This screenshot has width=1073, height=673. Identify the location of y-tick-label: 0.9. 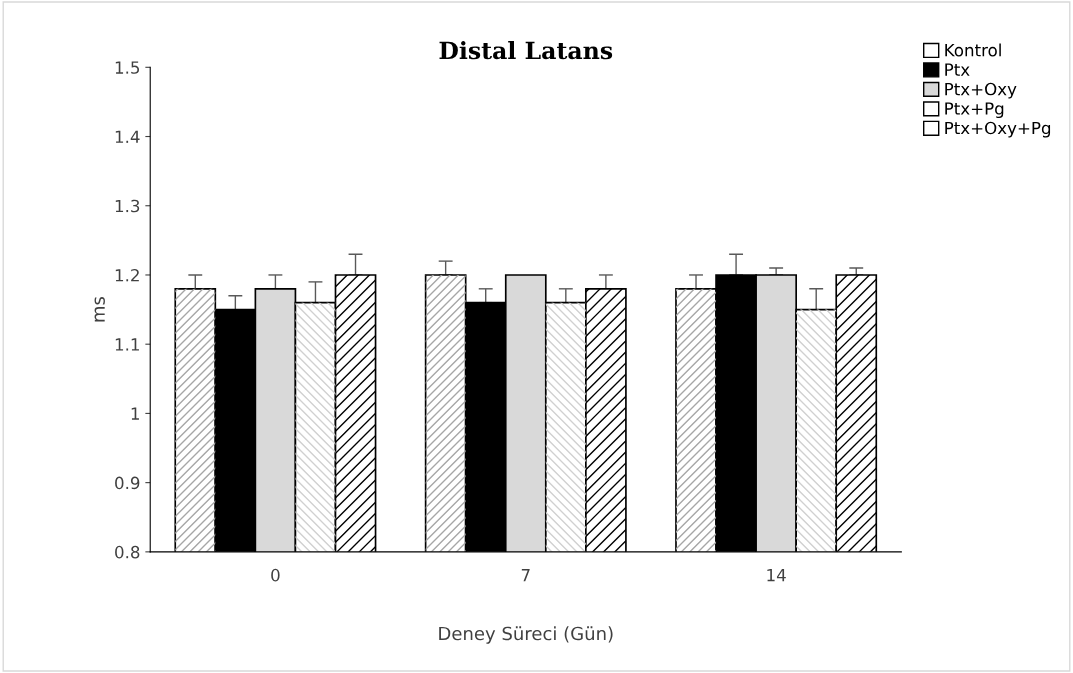
(127, 483).